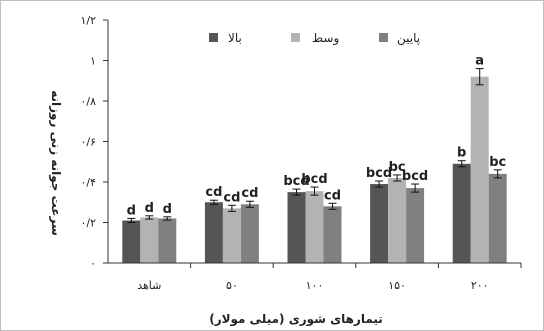 This screenshot has width=544, height=331. Describe the element at coordinates (88, 182) in the screenshot. I see `y-tick-label: ۰/۴` at that location.